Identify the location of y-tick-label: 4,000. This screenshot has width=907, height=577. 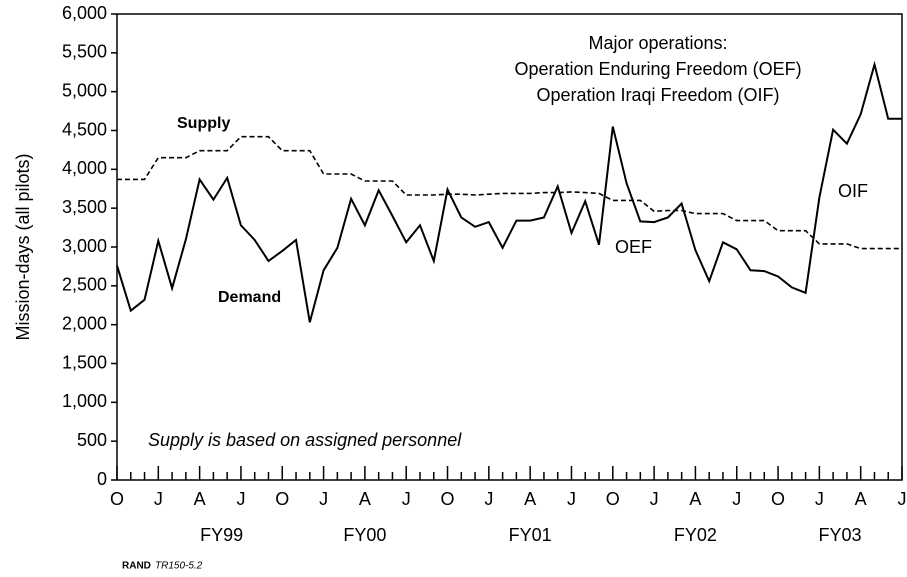
(84, 168).